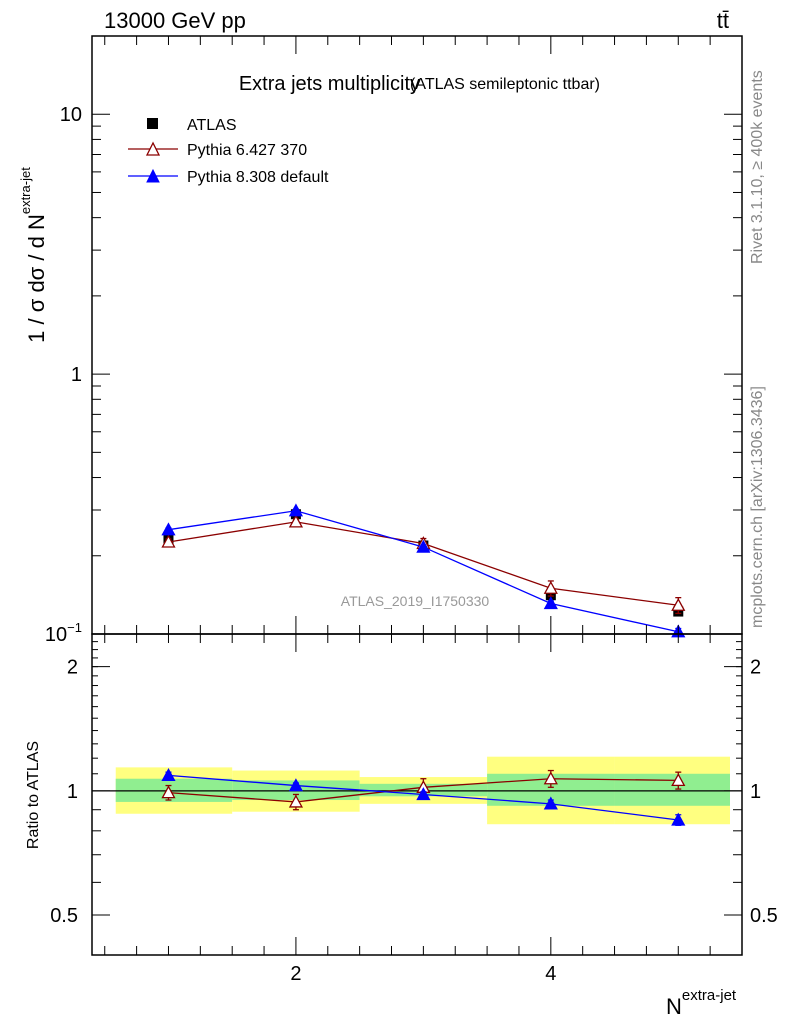 The height and width of the screenshot is (1024, 786). Describe the element at coordinates (71, 115) in the screenshot. I see `y-tick-label-main: 10` at that location.